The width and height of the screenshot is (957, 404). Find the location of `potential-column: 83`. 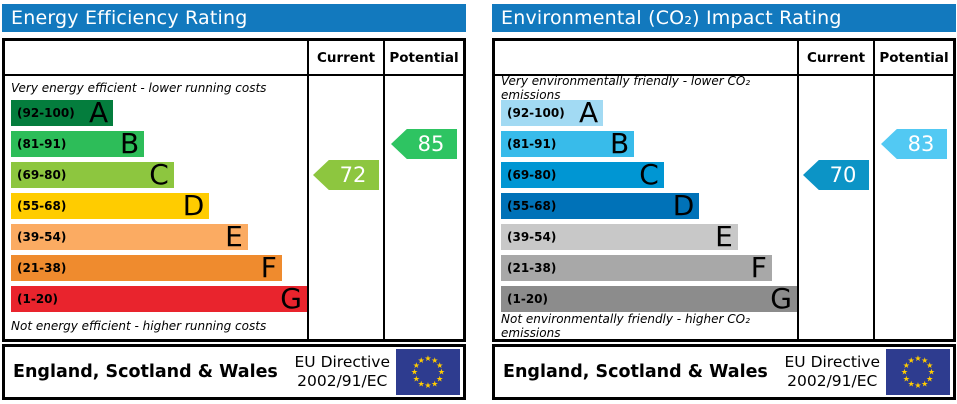

potential-column: 83 is located at coordinates (913, 207).